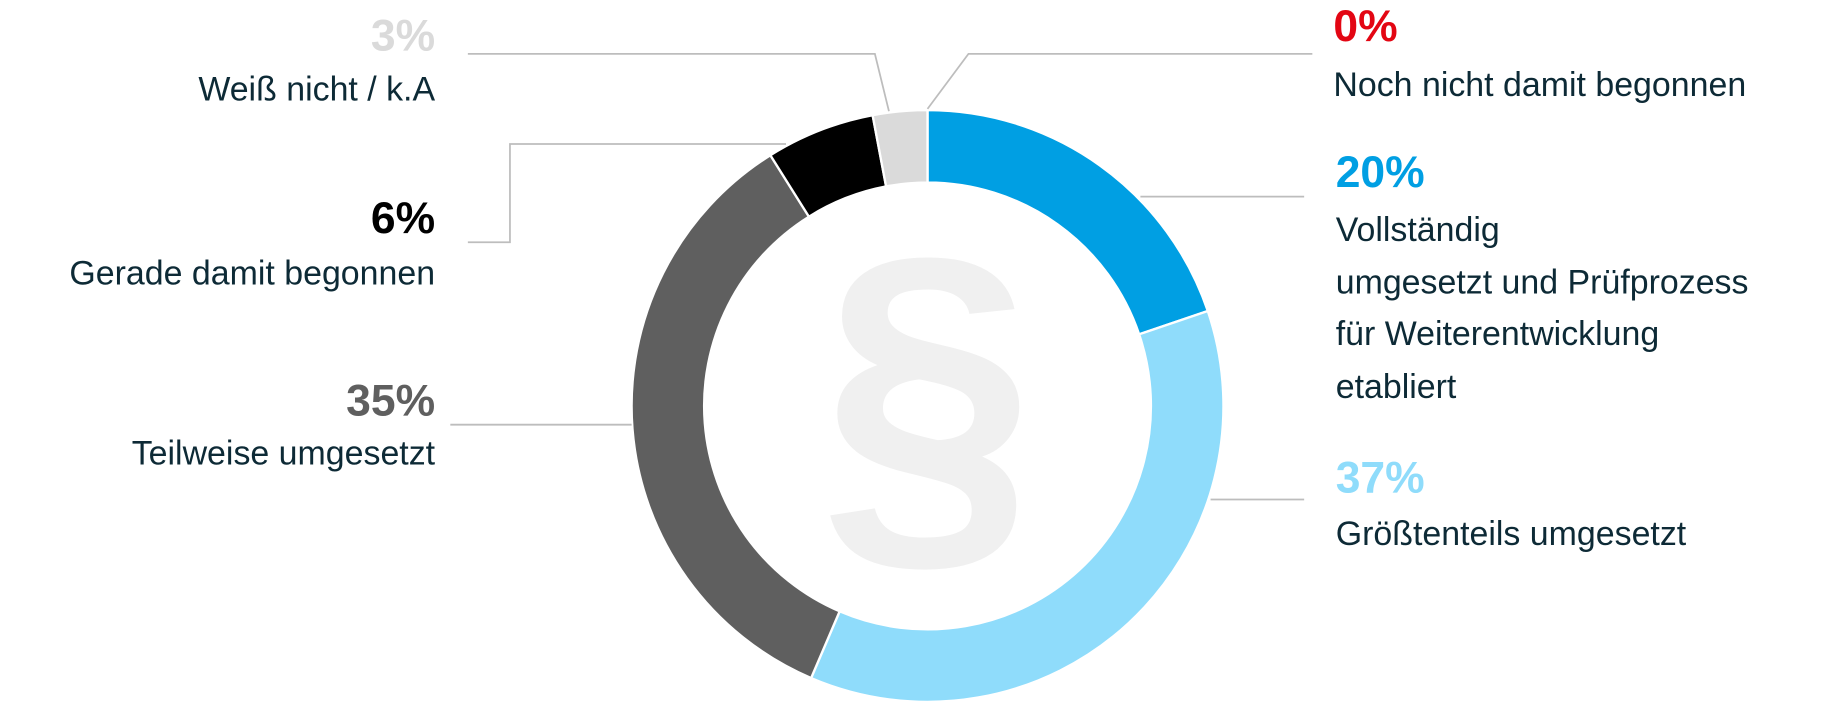 The height and width of the screenshot is (702, 1834). I want to click on center-symbol: §, so click(927, 392).